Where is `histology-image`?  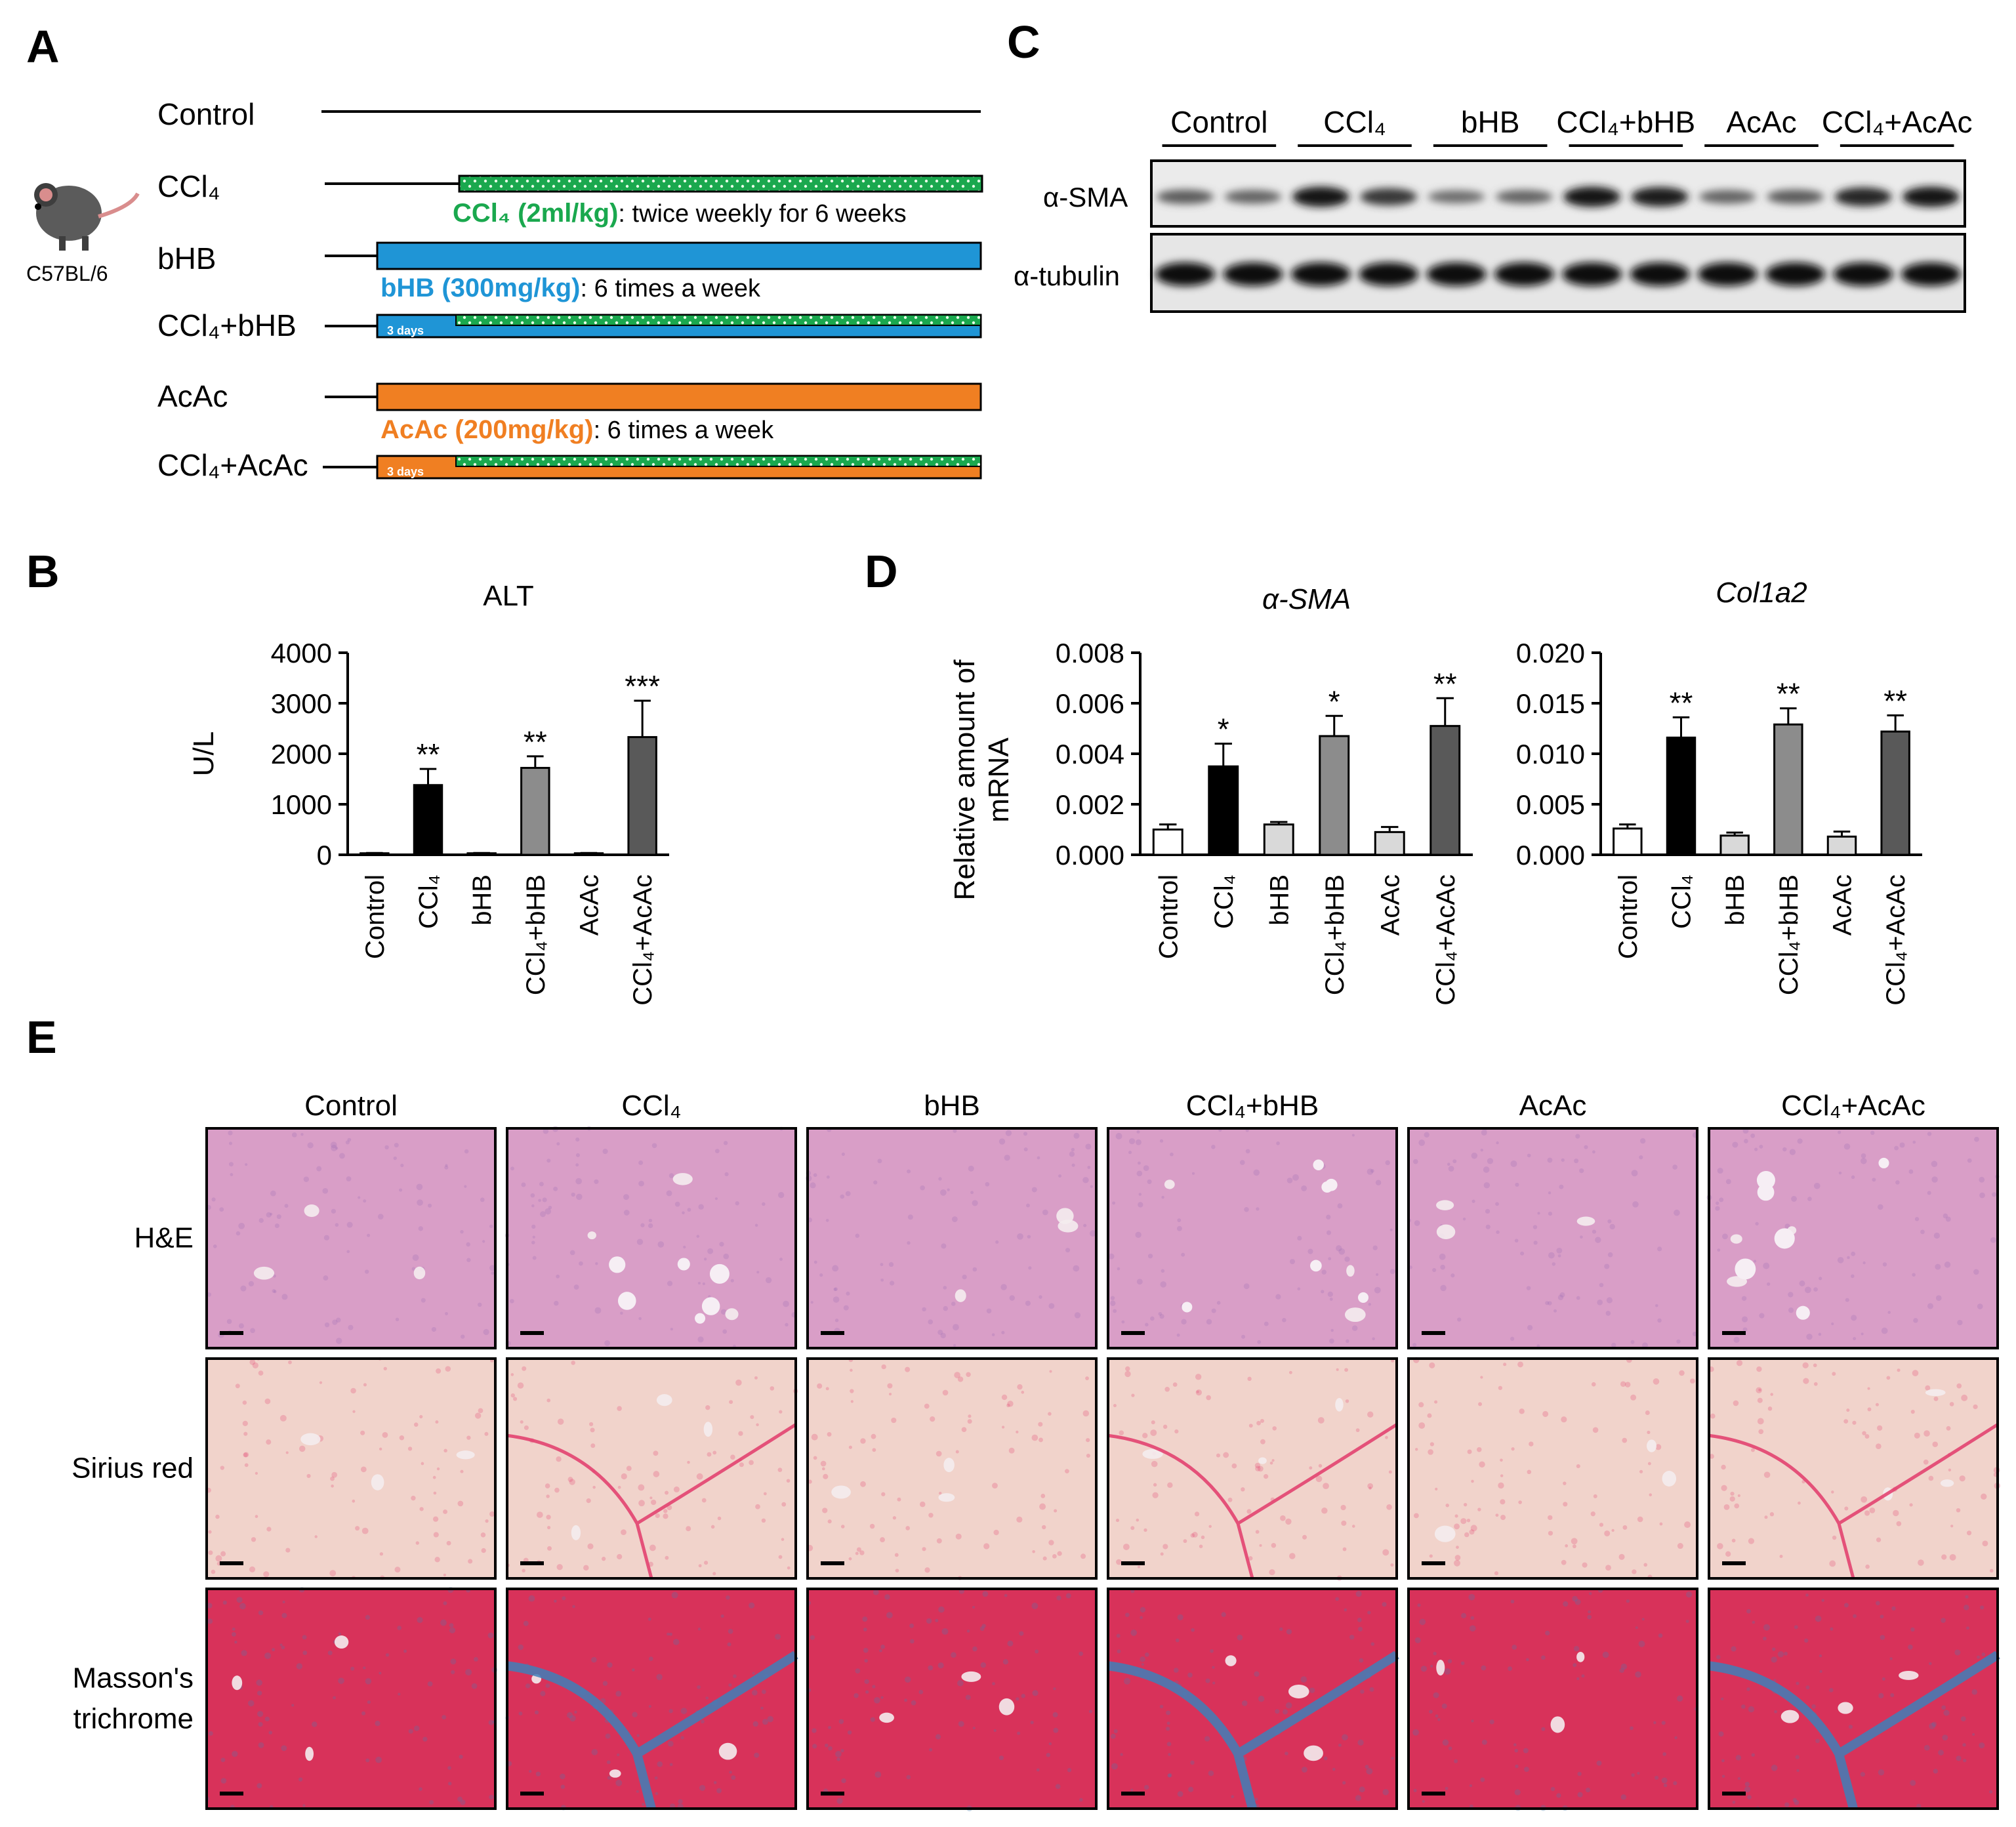
histology-image is located at coordinates (952, 1469).